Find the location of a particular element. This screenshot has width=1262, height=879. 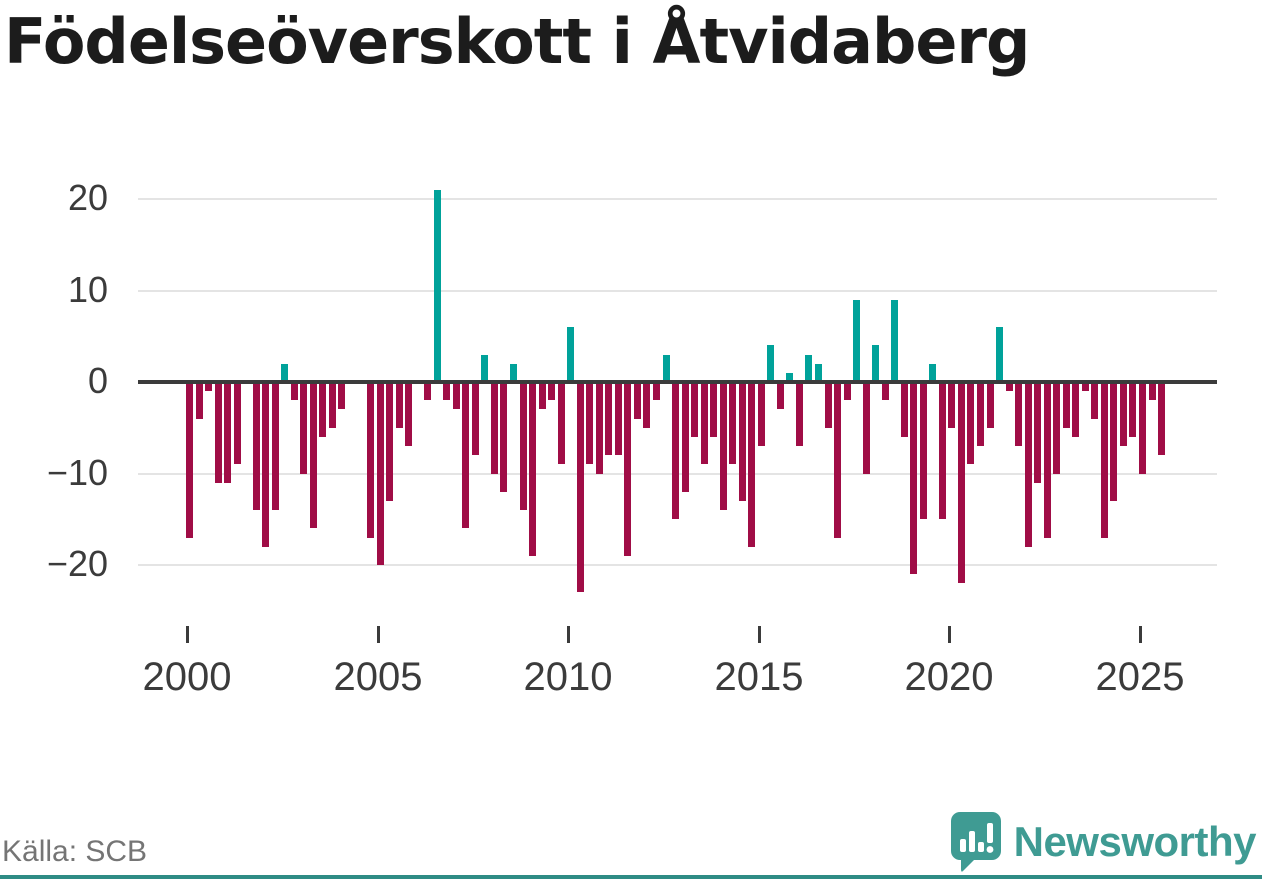

bar-2020-q3 is located at coordinates (970, 423).